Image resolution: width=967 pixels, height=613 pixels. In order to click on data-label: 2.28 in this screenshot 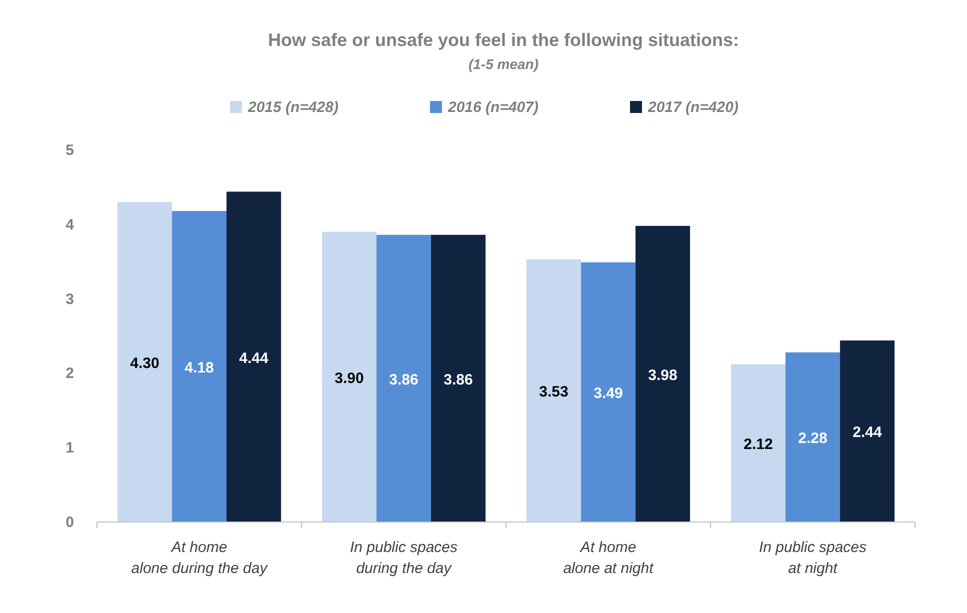, I will do `click(813, 439)`.